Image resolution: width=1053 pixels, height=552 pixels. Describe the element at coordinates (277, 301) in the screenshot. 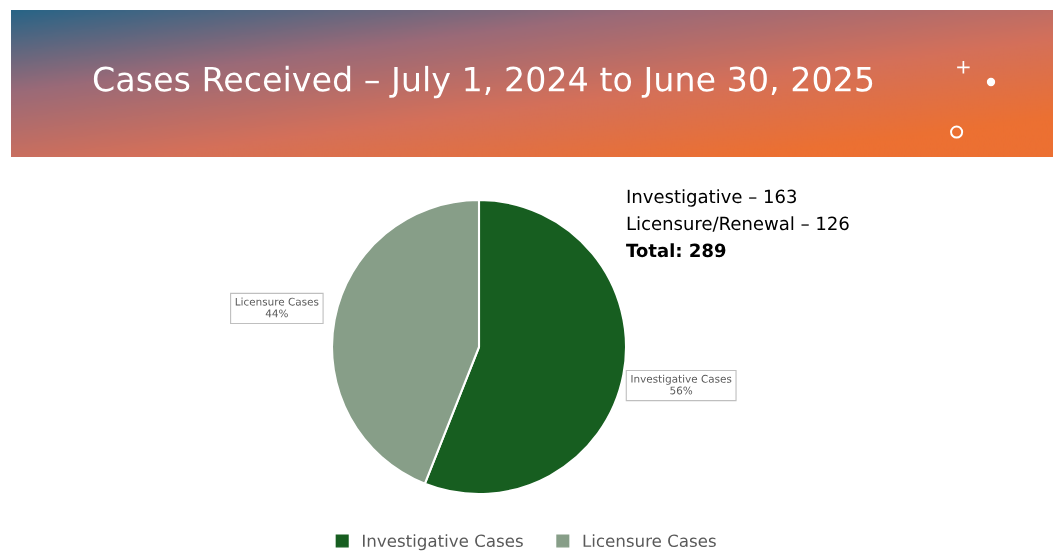

I see `slice-label: Licensure Cases` at that location.